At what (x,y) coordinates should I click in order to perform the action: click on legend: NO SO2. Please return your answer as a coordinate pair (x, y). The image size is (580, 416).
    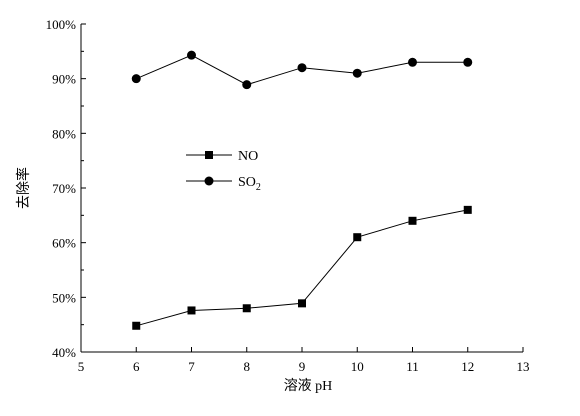
    Looking at the image, I should click on (223, 171).